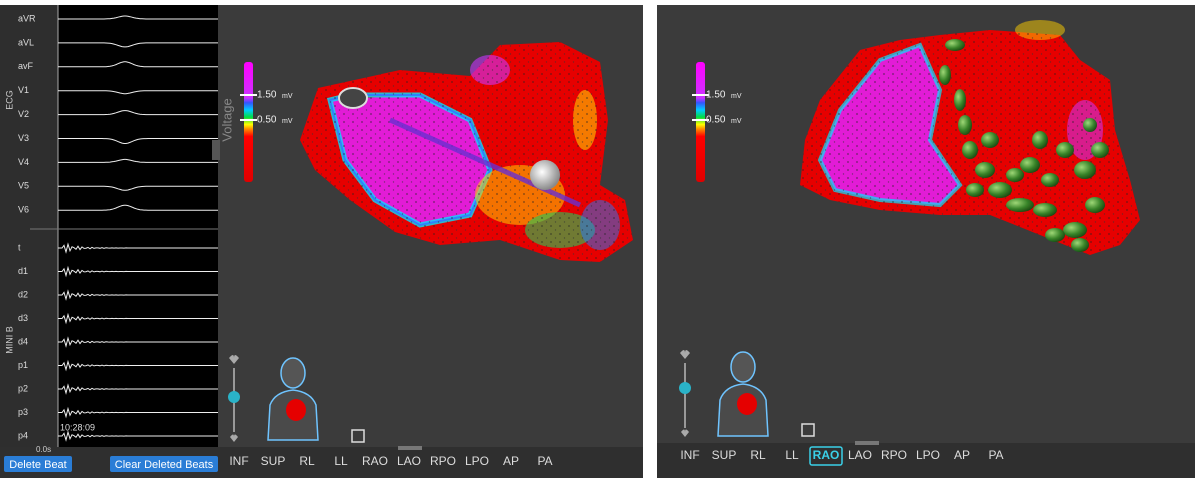  I want to click on ecg-trace-area, so click(138, 230).